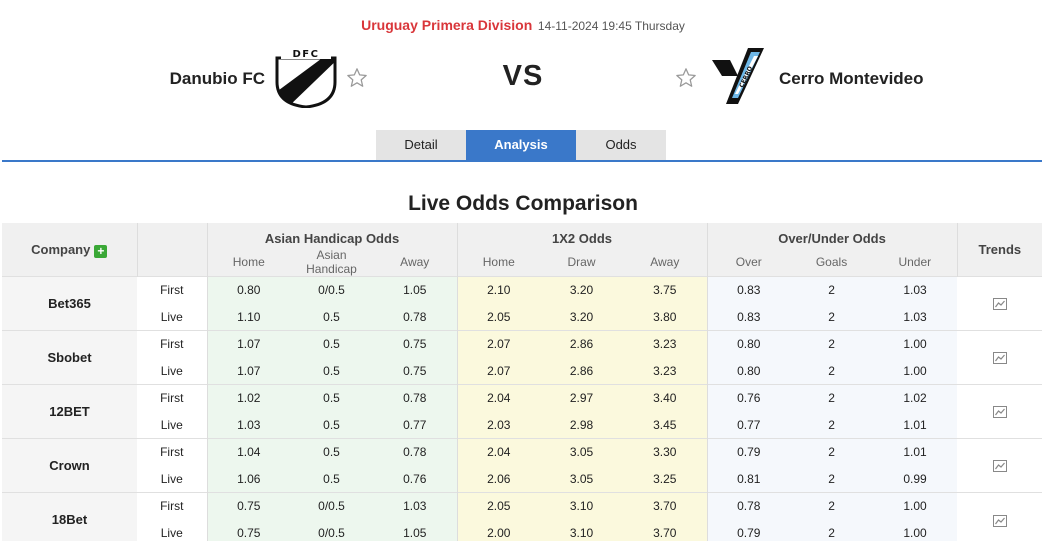  Describe the element at coordinates (248, 344) in the screenshot. I see `ah-home-odds: 1.07` at that location.